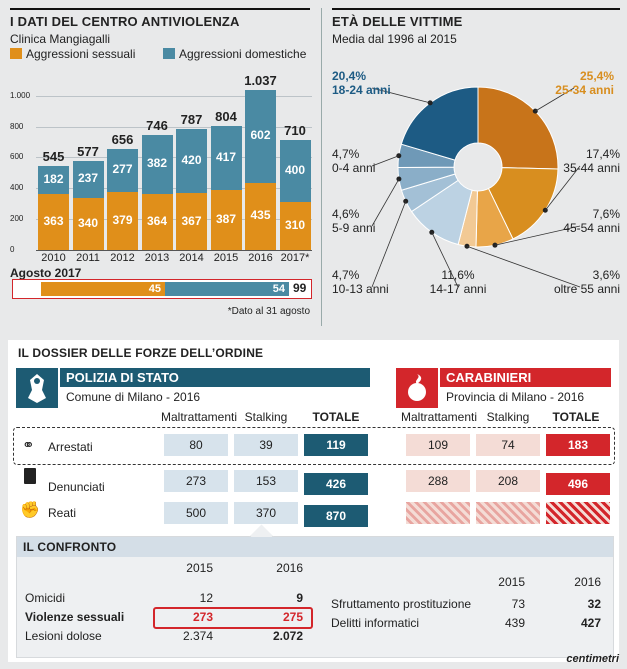 This screenshot has height=669, width=627. I want to click on bar-sexual: 364, so click(157, 221).